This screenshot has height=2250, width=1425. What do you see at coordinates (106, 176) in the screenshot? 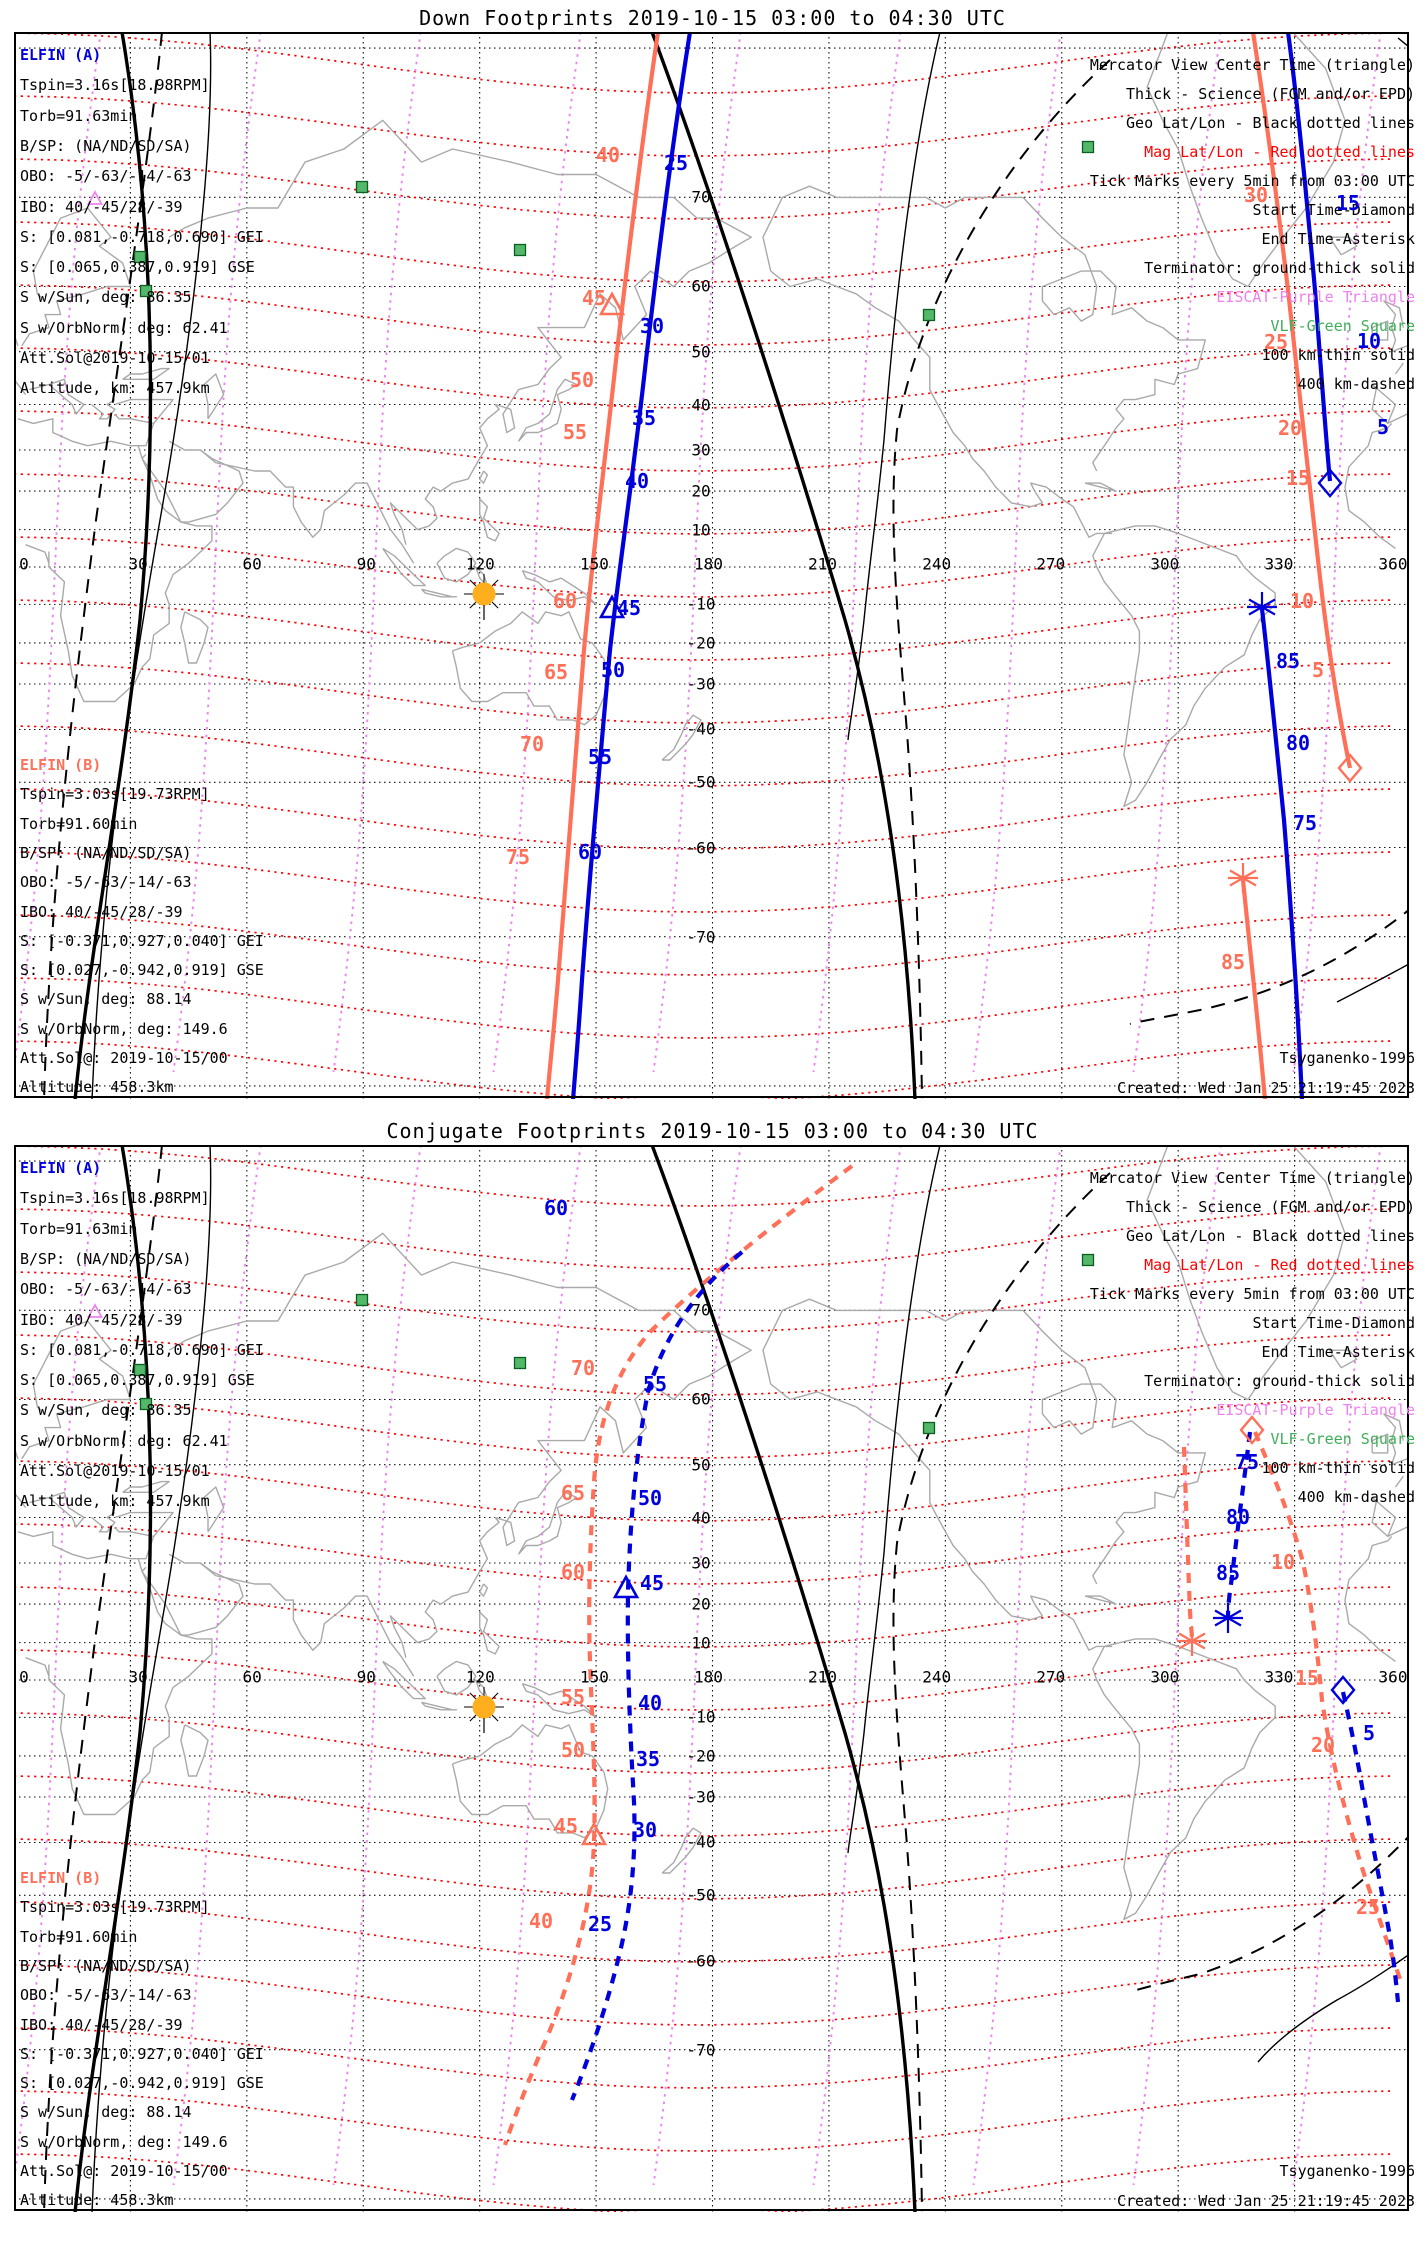
I see `panel1-elfin-a-line: OBO: -5/-63/-14/-63` at bounding box center [106, 176].